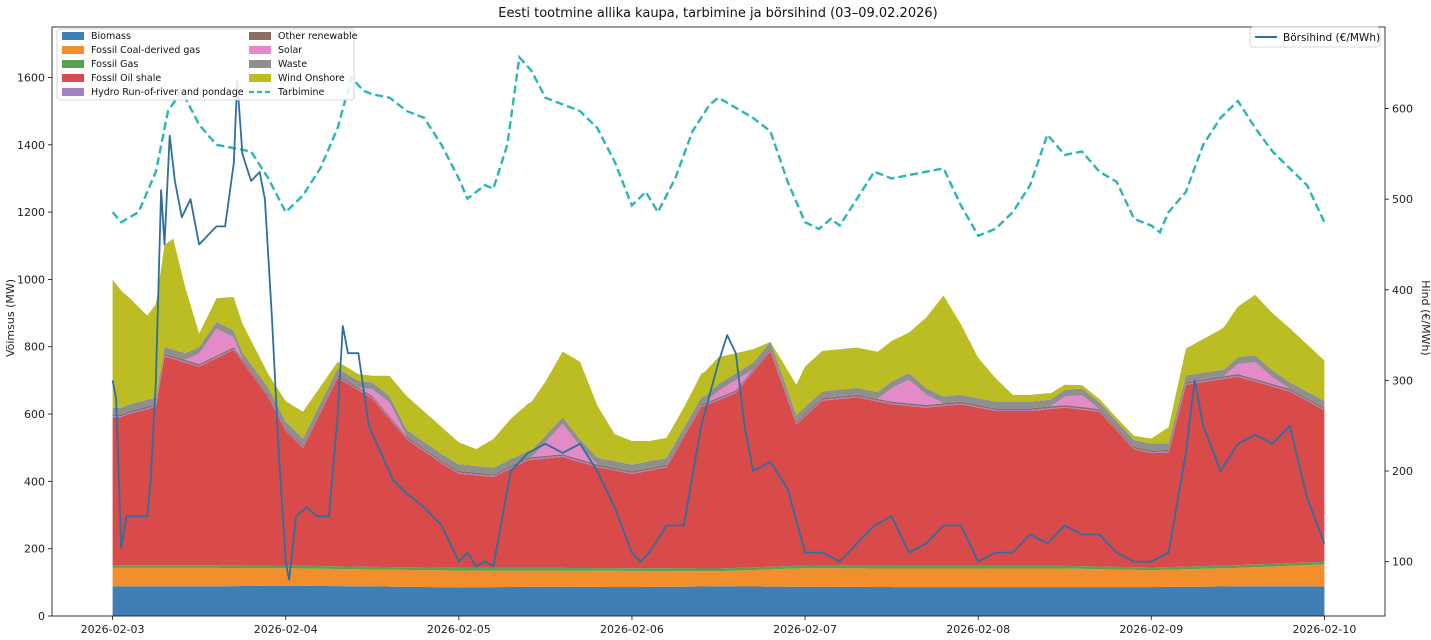  I want to click on area-biomass, so click(718, 600).